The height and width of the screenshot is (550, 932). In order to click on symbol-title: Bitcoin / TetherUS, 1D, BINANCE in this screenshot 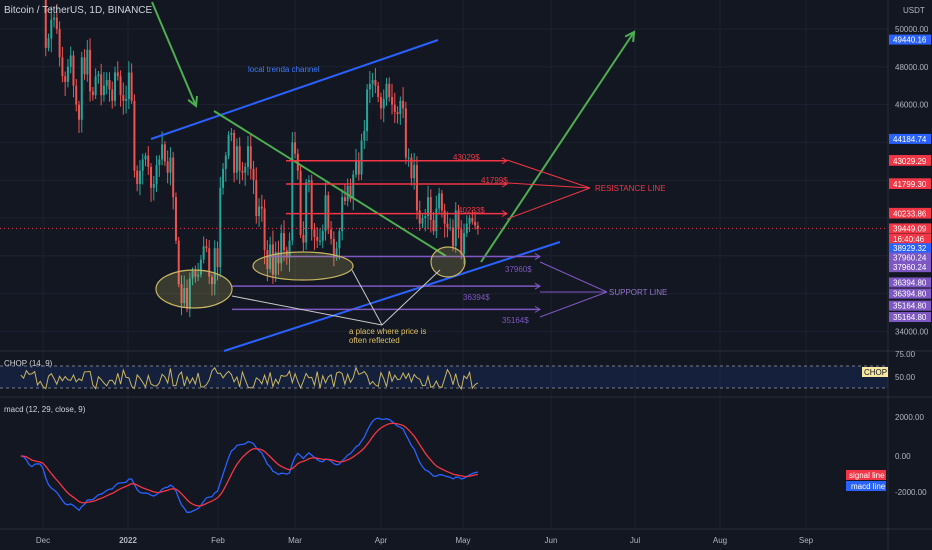, I will do `click(78, 10)`.